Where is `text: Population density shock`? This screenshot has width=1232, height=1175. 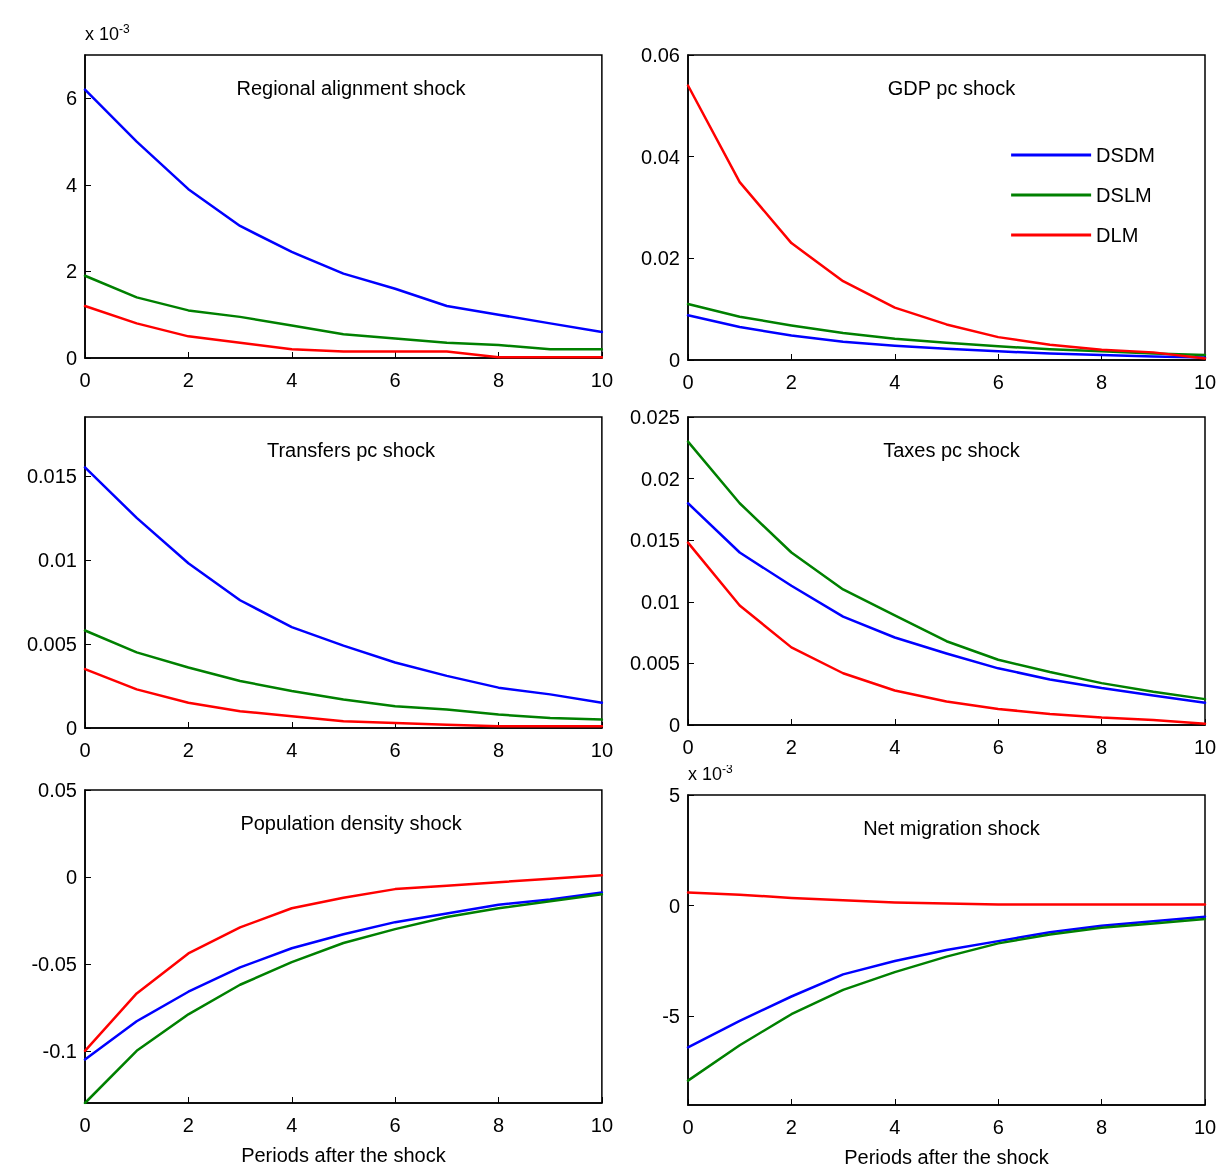
text: Population density shock is located at coordinates (351, 823).